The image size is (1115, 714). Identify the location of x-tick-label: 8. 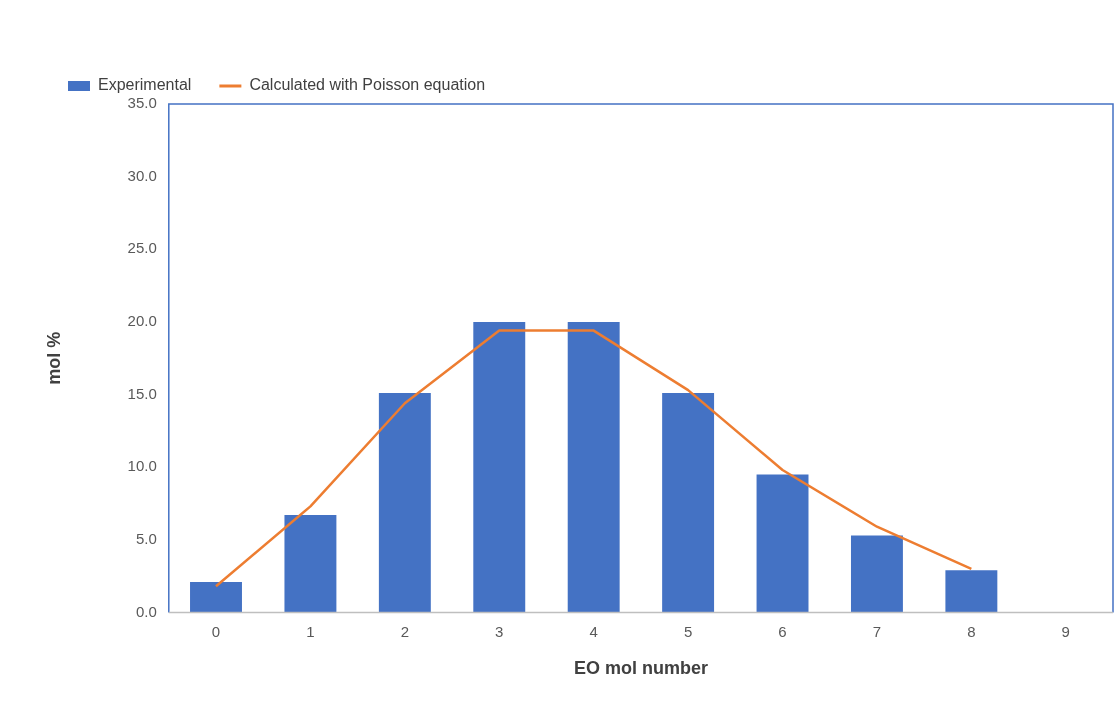
(971, 631).